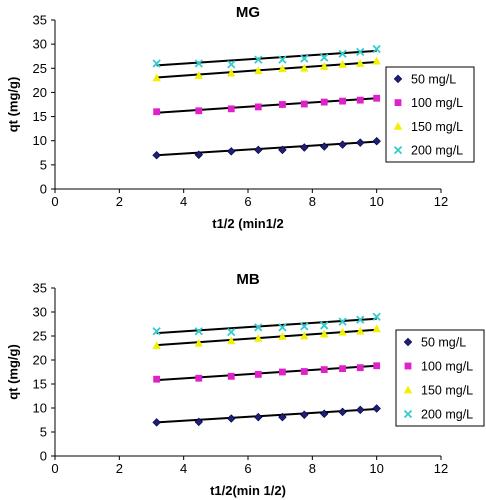 The height and width of the screenshot is (500, 486). I want to click on y-tick-label: 30, so click(40, 312).